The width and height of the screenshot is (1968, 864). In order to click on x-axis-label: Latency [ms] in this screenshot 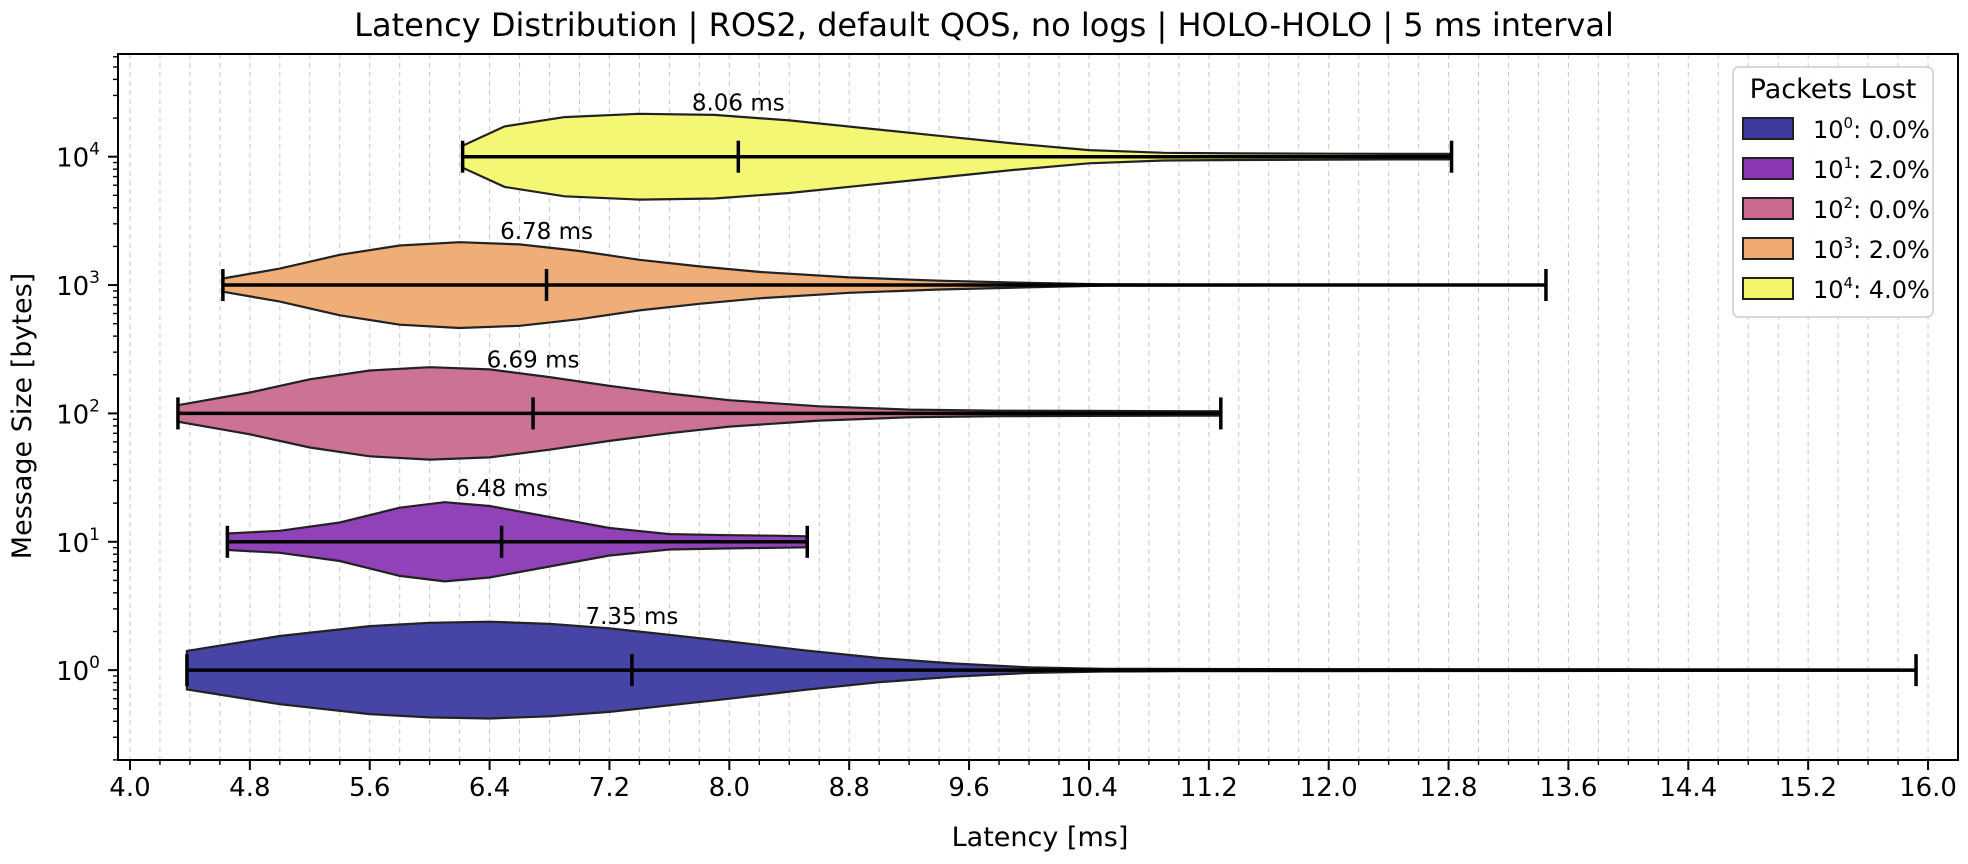, I will do `click(1040, 837)`.